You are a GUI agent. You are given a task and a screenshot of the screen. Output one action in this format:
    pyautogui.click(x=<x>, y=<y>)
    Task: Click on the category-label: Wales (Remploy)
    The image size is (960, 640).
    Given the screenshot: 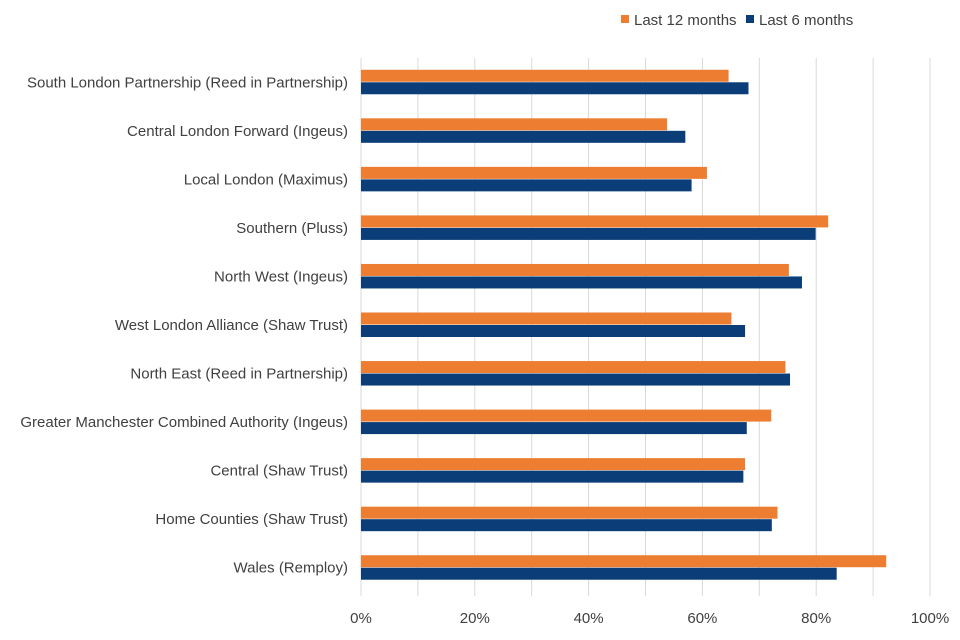 What is the action you would take?
    pyautogui.click(x=291, y=568)
    